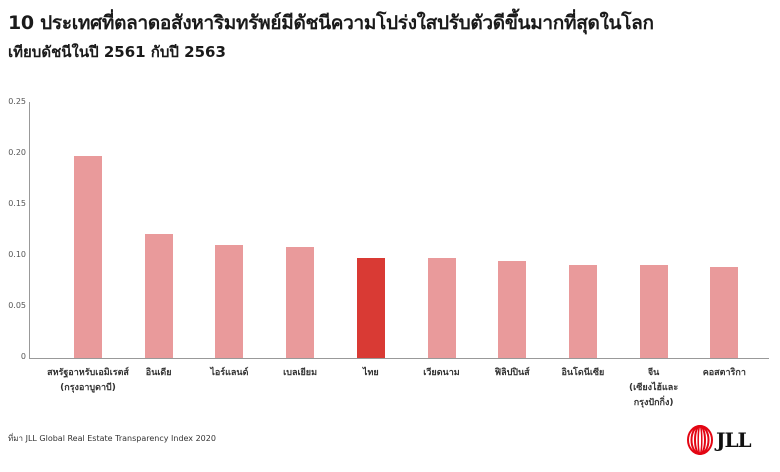 Image resolution: width=780 pixels, height=472 pixels. What do you see at coordinates (29, 230) in the screenshot?
I see `y-axis` at bounding box center [29, 230].